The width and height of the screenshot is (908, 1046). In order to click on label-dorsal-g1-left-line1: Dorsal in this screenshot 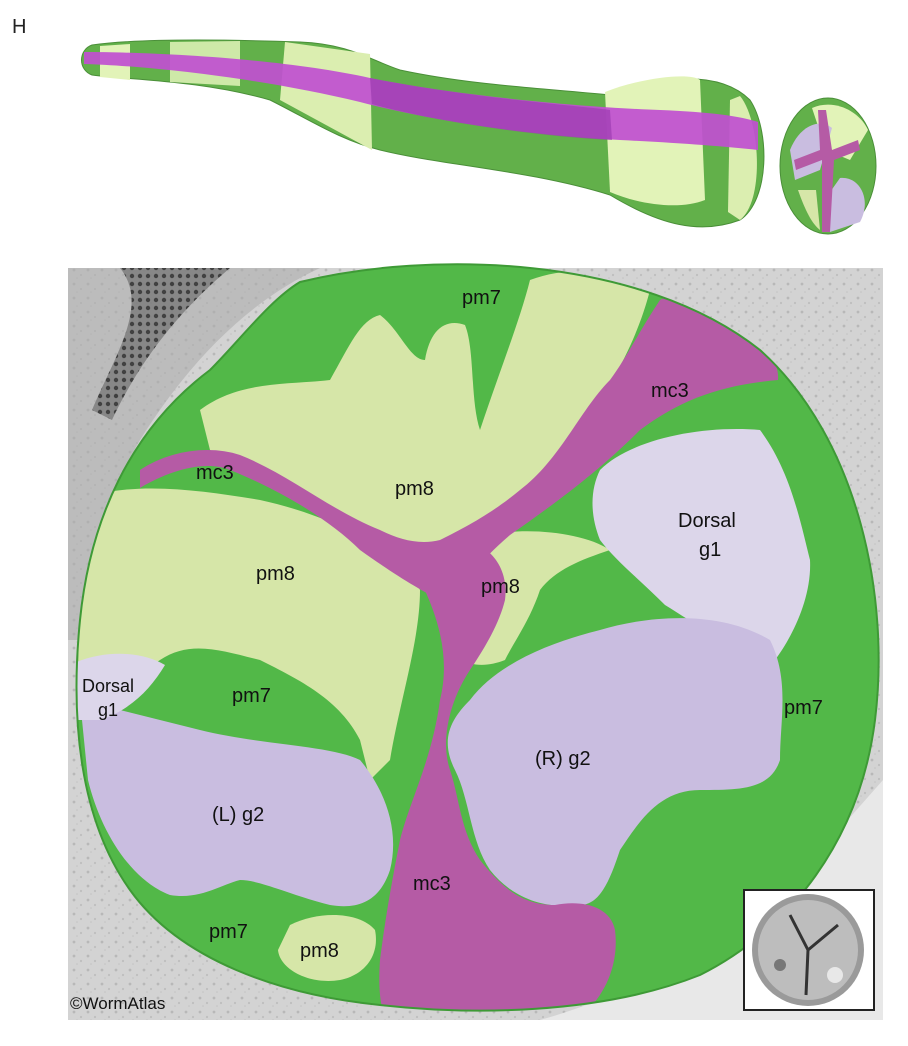, I will do `click(108, 686)`.